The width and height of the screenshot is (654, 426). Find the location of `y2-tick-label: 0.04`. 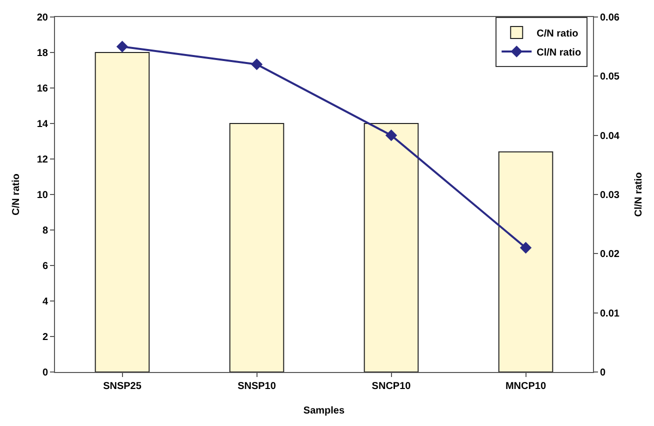

y2-tick-label: 0.04 is located at coordinates (610, 136).